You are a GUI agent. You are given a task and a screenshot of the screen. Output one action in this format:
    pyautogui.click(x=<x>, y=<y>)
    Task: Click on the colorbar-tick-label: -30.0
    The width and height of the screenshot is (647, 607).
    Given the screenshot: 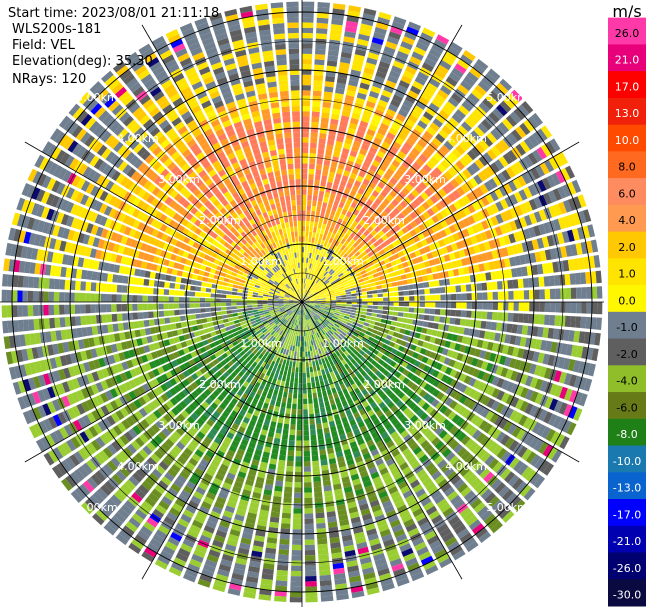 What is the action you would take?
    pyautogui.click(x=627, y=595)
    